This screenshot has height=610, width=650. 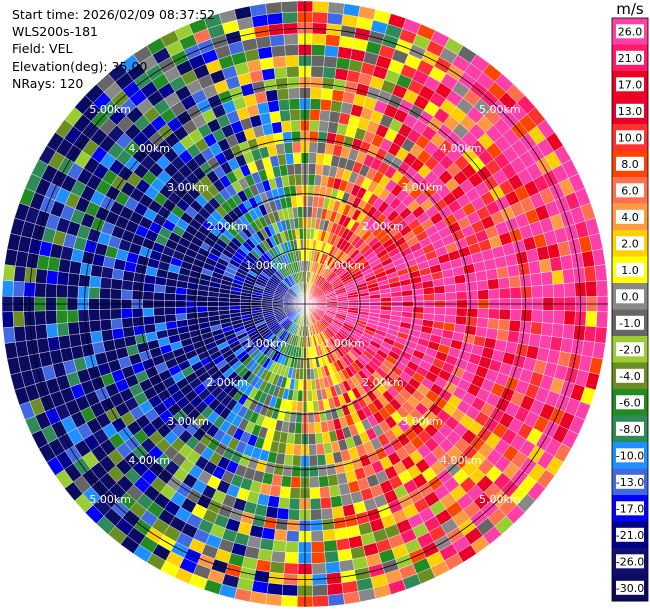 I want to click on colorbar-tick-label: 17.0, so click(x=630, y=84).